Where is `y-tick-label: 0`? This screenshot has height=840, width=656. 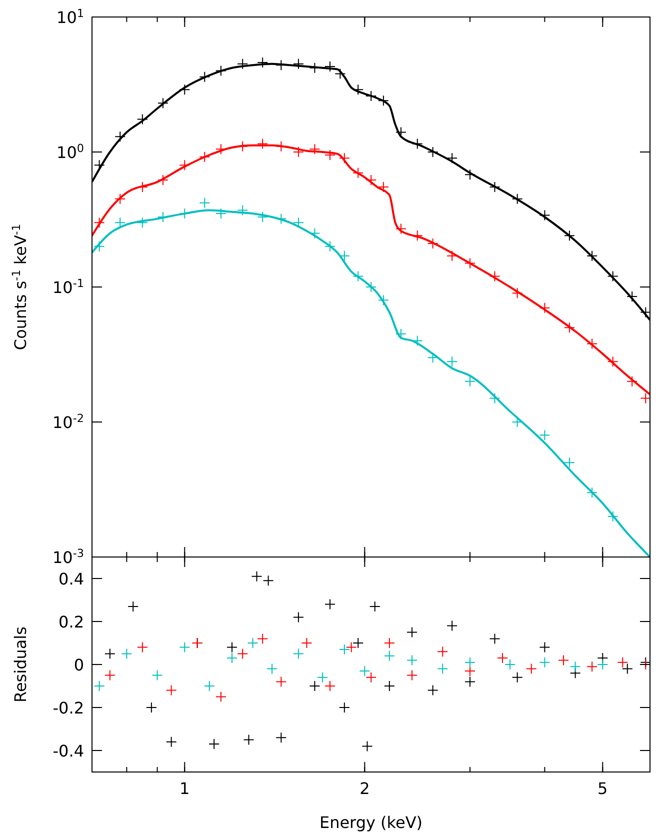 y-tick-label: 0 is located at coordinates (79, 665).